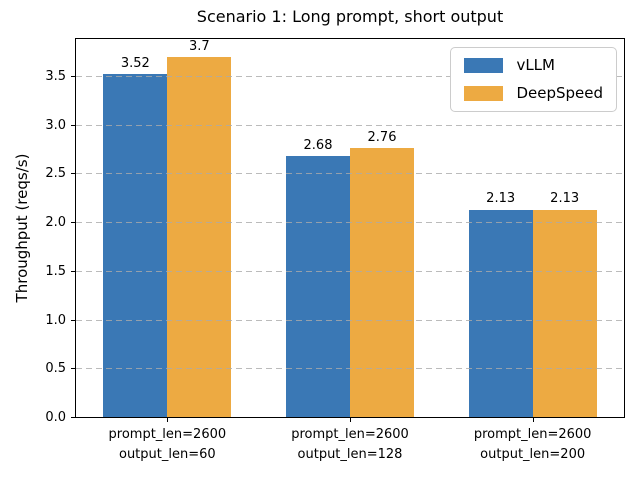  What do you see at coordinates (199, 236) in the screenshot?
I see `bar-deepspeed-group1` at bounding box center [199, 236].